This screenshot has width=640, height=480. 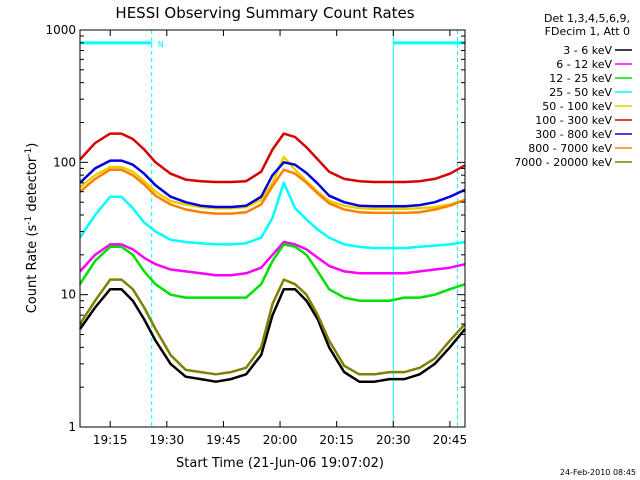 I want to click on x-tick-label-2: 19:30, so click(x=167, y=440).